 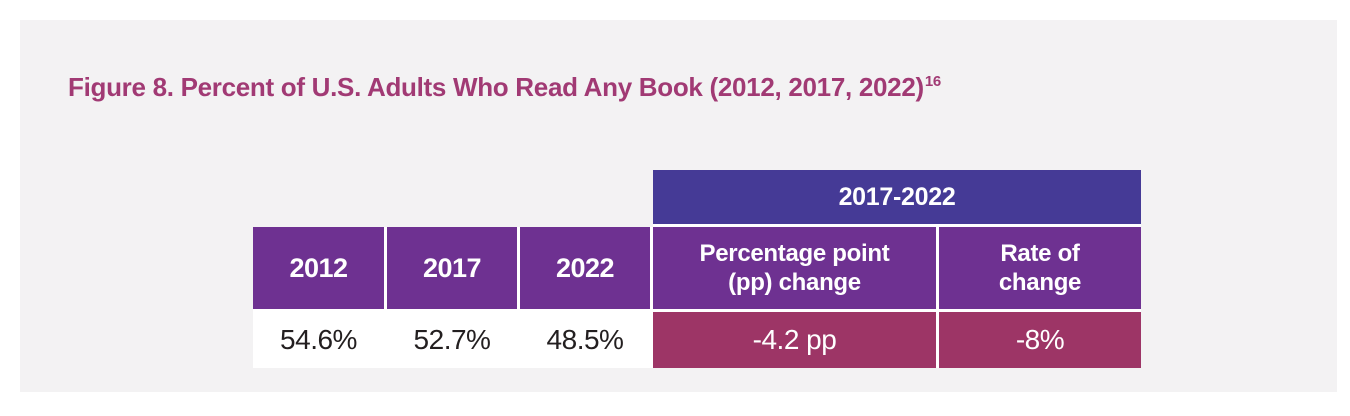 What do you see at coordinates (453, 269) in the screenshot?
I see `col-header-2017: 2017` at bounding box center [453, 269].